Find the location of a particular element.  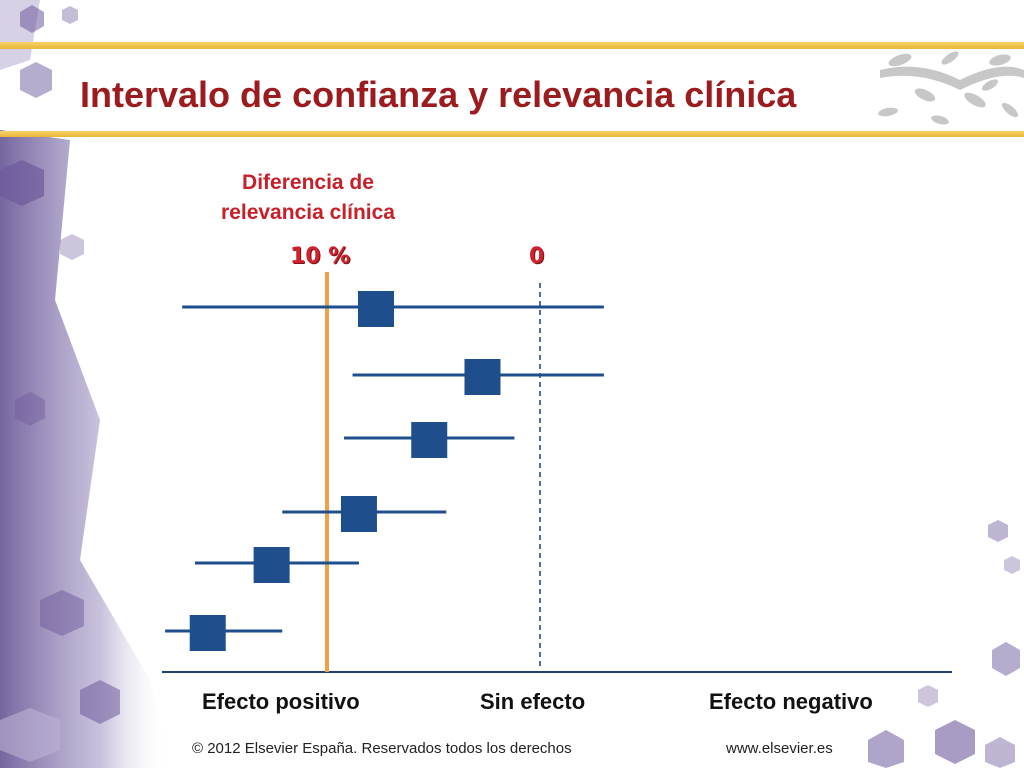

relevance-label-line-1: Diferencia de is located at coordinates (308, 182).